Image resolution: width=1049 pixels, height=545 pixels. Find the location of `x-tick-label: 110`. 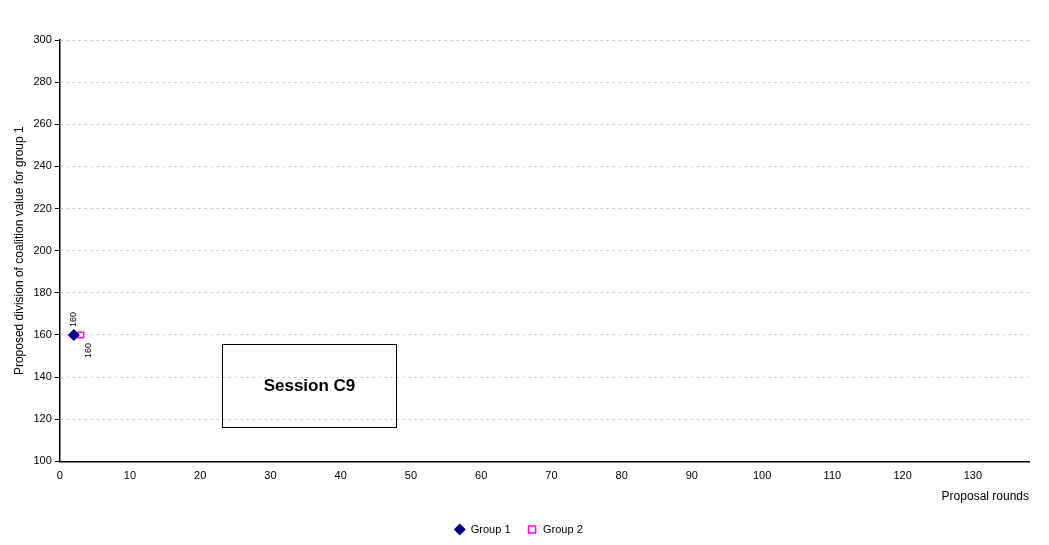

x-tick-label: 110 is located at coordinates (832, 475).